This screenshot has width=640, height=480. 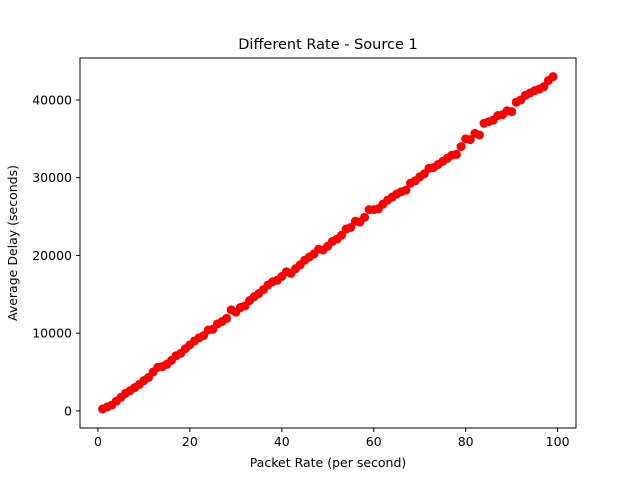 What do you see at coordinates (466, 441) in the screenshot?
I see `x-tick-label: 80` at bounding box center [466, 441].